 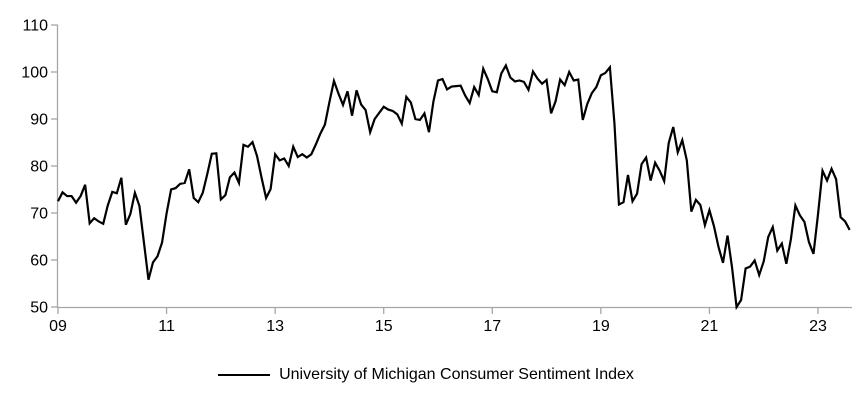 What do you see at coordinates (601, 326) in the screenshot?
I see `x-tick-label: 19` at bounding box center [601, 326].